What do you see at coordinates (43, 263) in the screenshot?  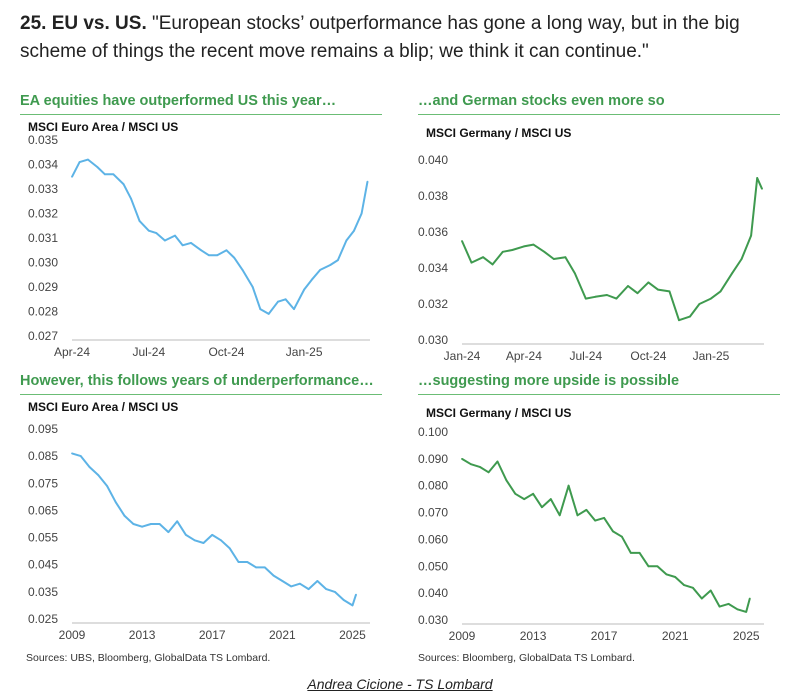 I see `y-tick-label: 0.030` at bounding box center [43, 263].